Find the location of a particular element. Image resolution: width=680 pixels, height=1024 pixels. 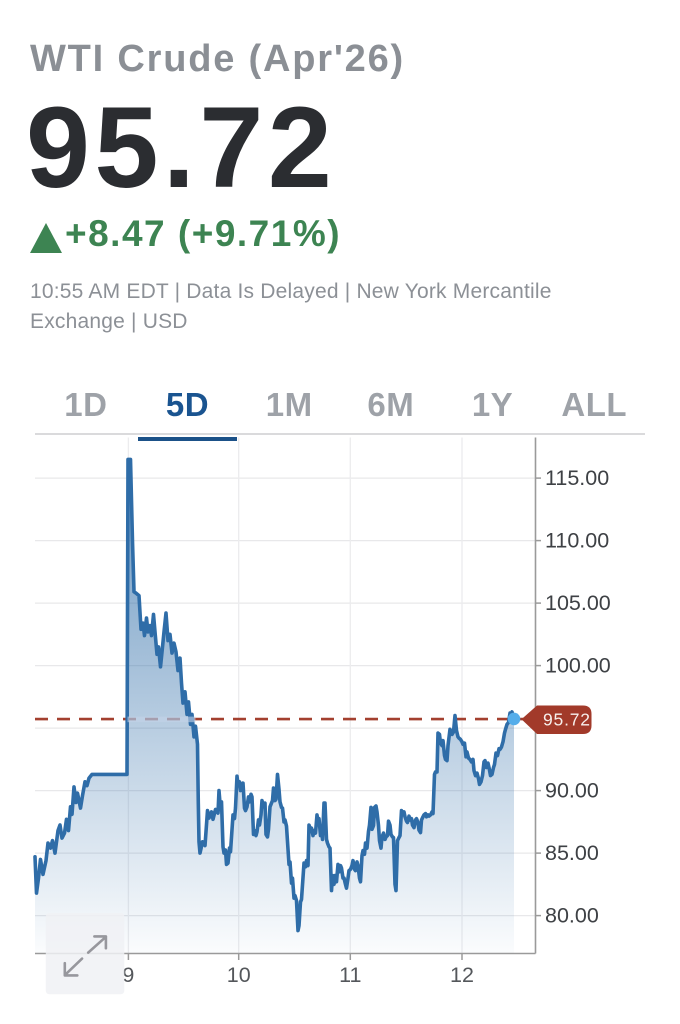

svg-text: 95.72 is located at coordinates (567, 720).